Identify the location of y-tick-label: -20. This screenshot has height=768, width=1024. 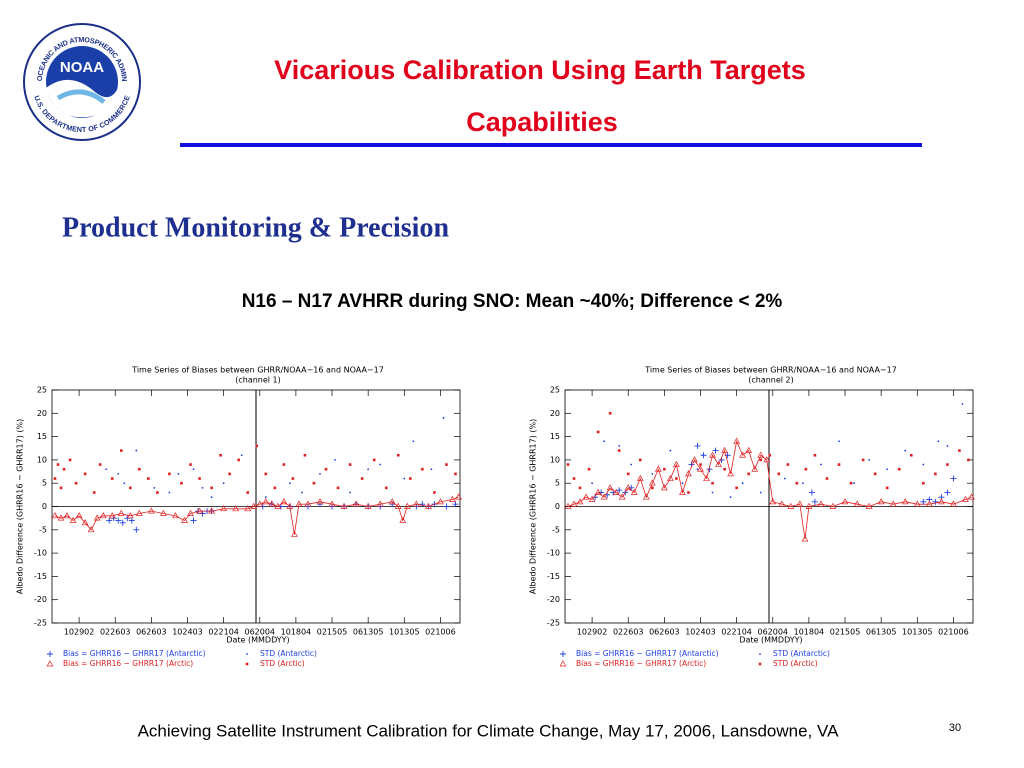
(553, 599).